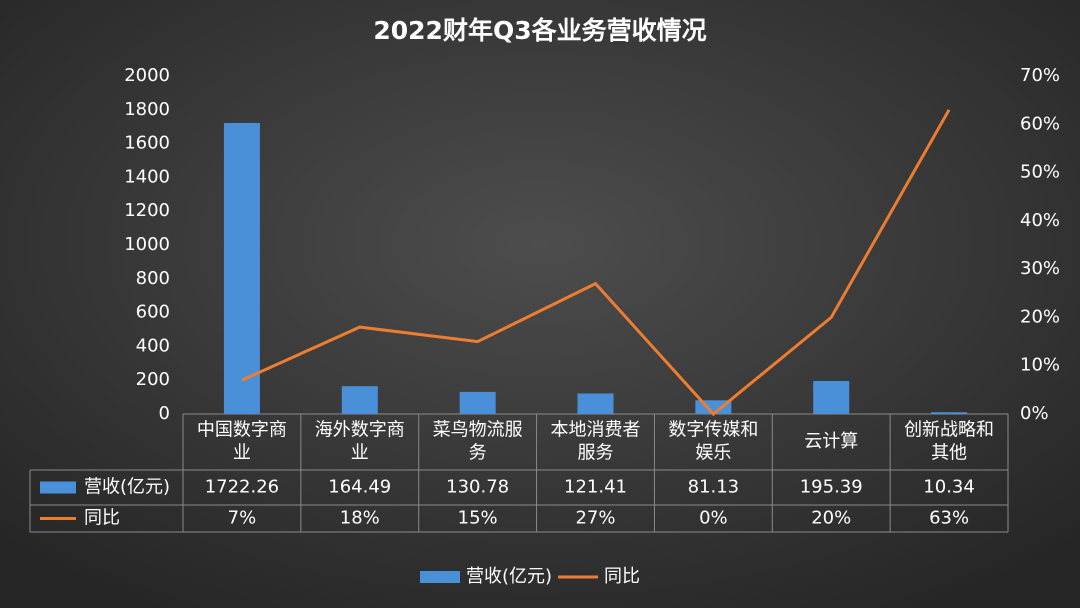 This screenshot has width=1080, height=608. Describe the element at coordinates (360, 518) in the screenshot. I see `table-cell: 18%` at that location.